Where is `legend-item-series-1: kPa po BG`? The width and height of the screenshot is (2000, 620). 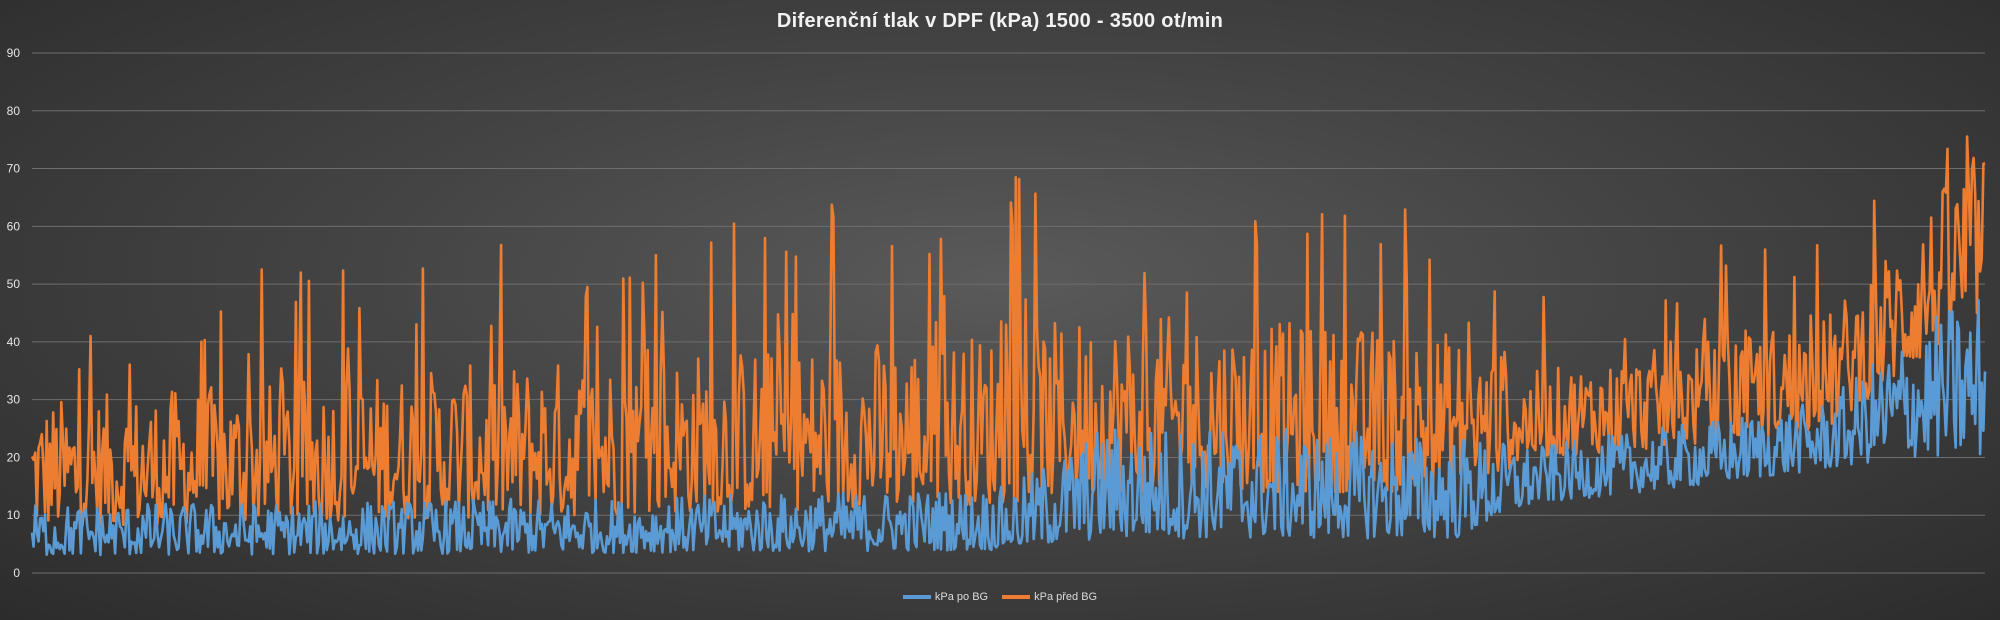 legend-item-series-1: kPa po BG is located at coordinates (945, 597).